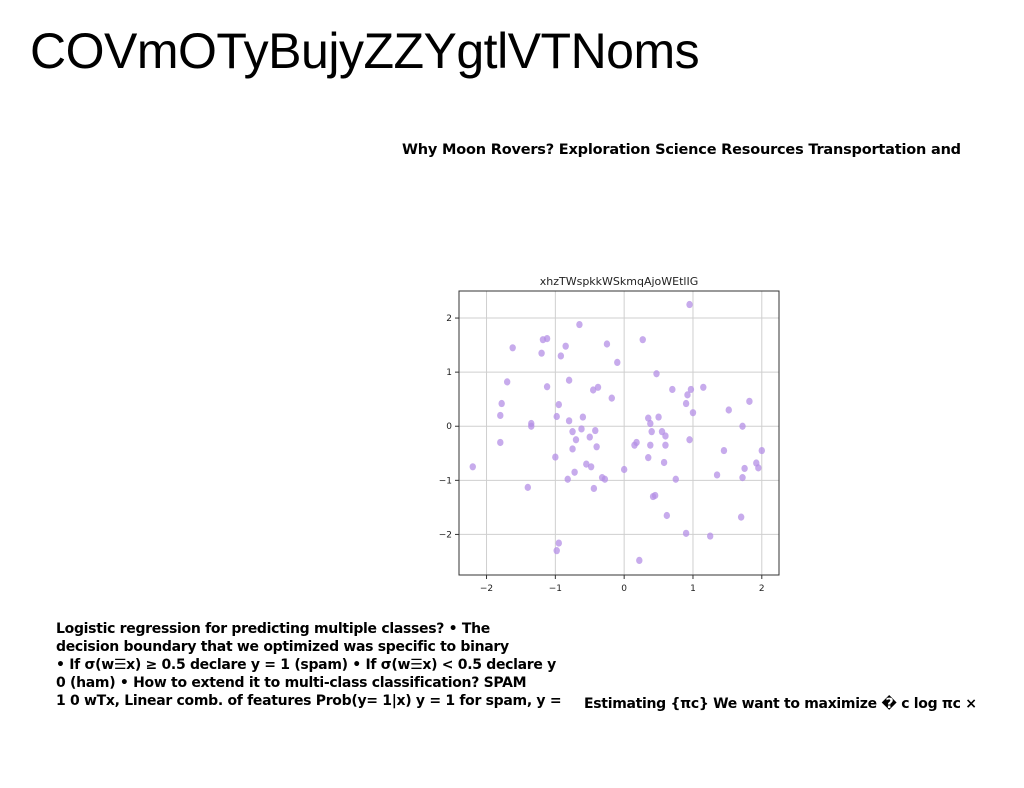 Image resolution: width=1024 pixels, height=788 pixels. Describe the element at coordinates (693, 589) in the screenshot. I see `x-tick-label: 1` at that location.